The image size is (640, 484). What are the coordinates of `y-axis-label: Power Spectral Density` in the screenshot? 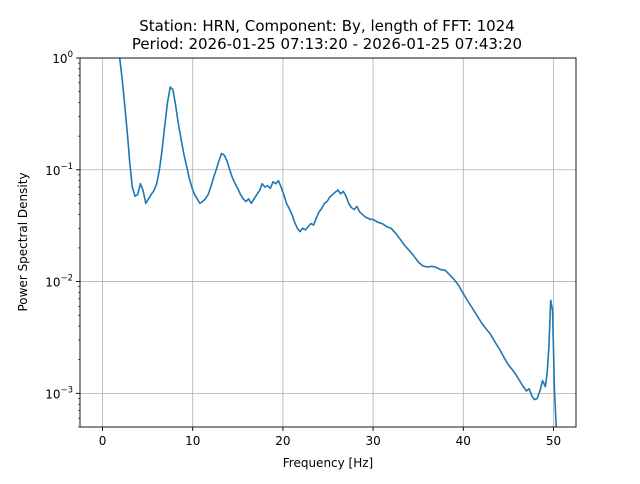 It's located at (23, 241).